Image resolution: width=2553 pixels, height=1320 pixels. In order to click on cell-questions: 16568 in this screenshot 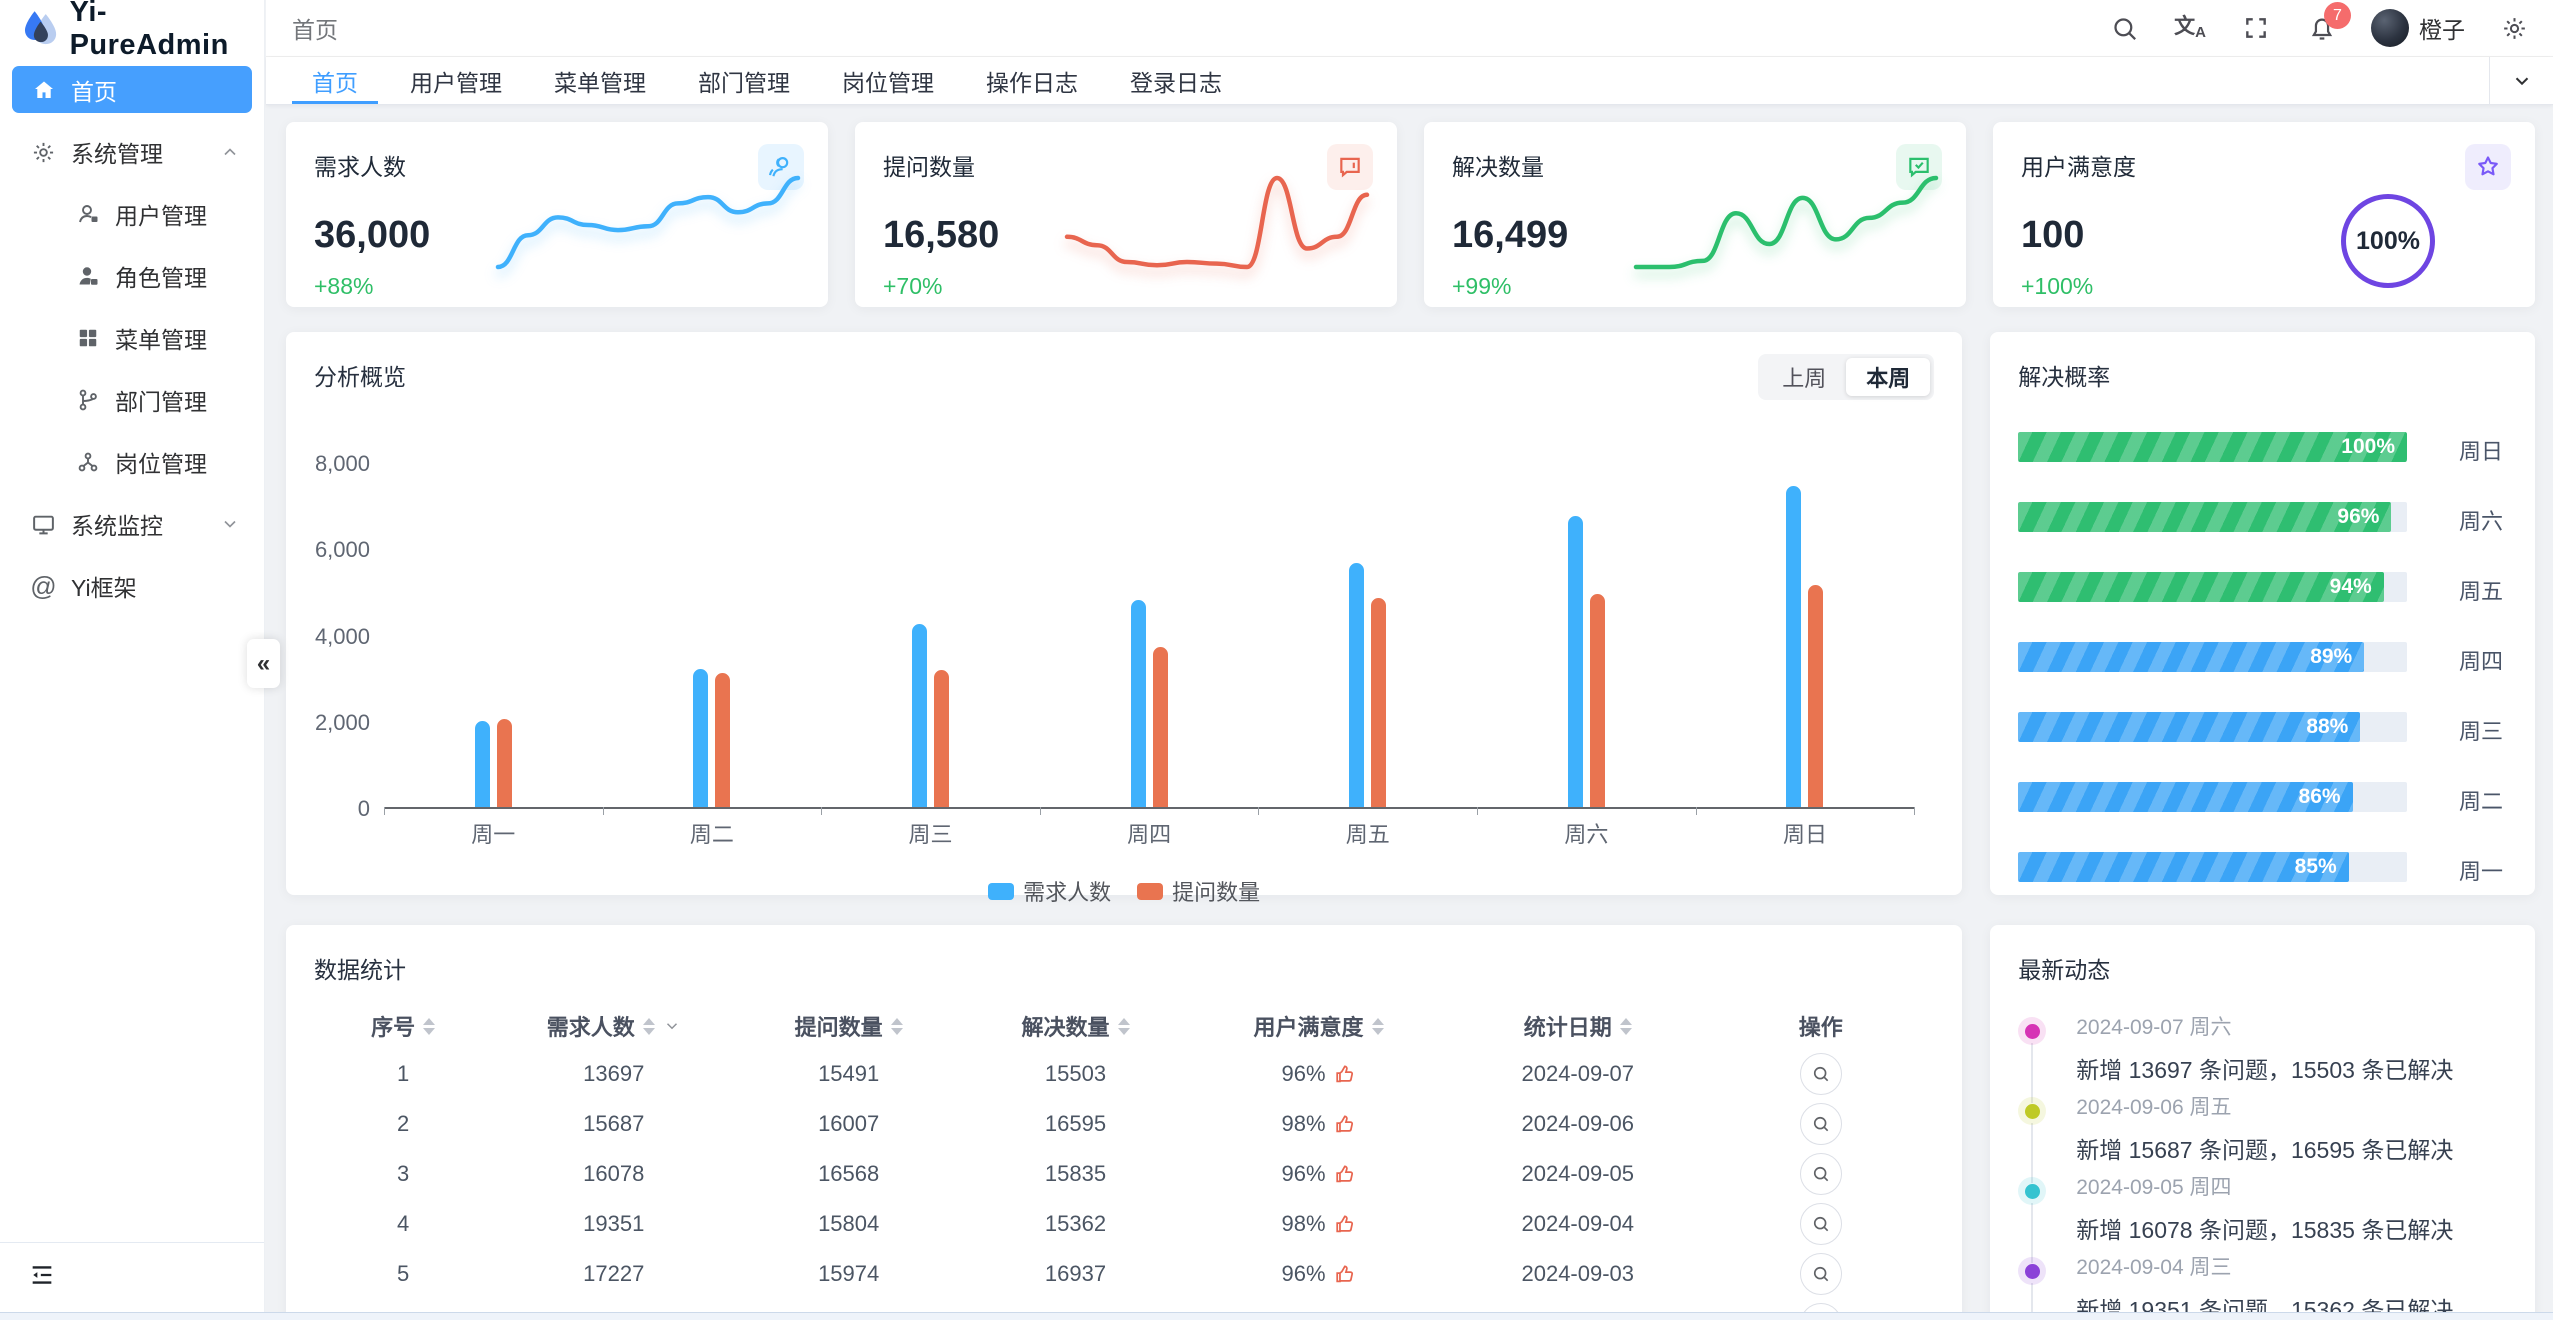, I will do `click(849, 1173)`.